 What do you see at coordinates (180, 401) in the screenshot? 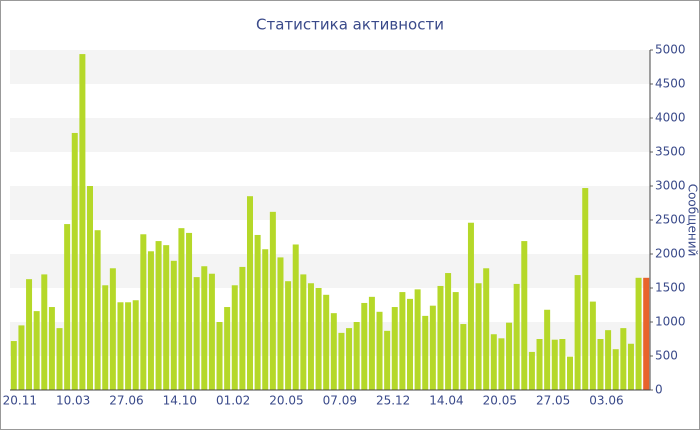
I see `x-tick-label: 14.10` at bounding box center [180, 401].